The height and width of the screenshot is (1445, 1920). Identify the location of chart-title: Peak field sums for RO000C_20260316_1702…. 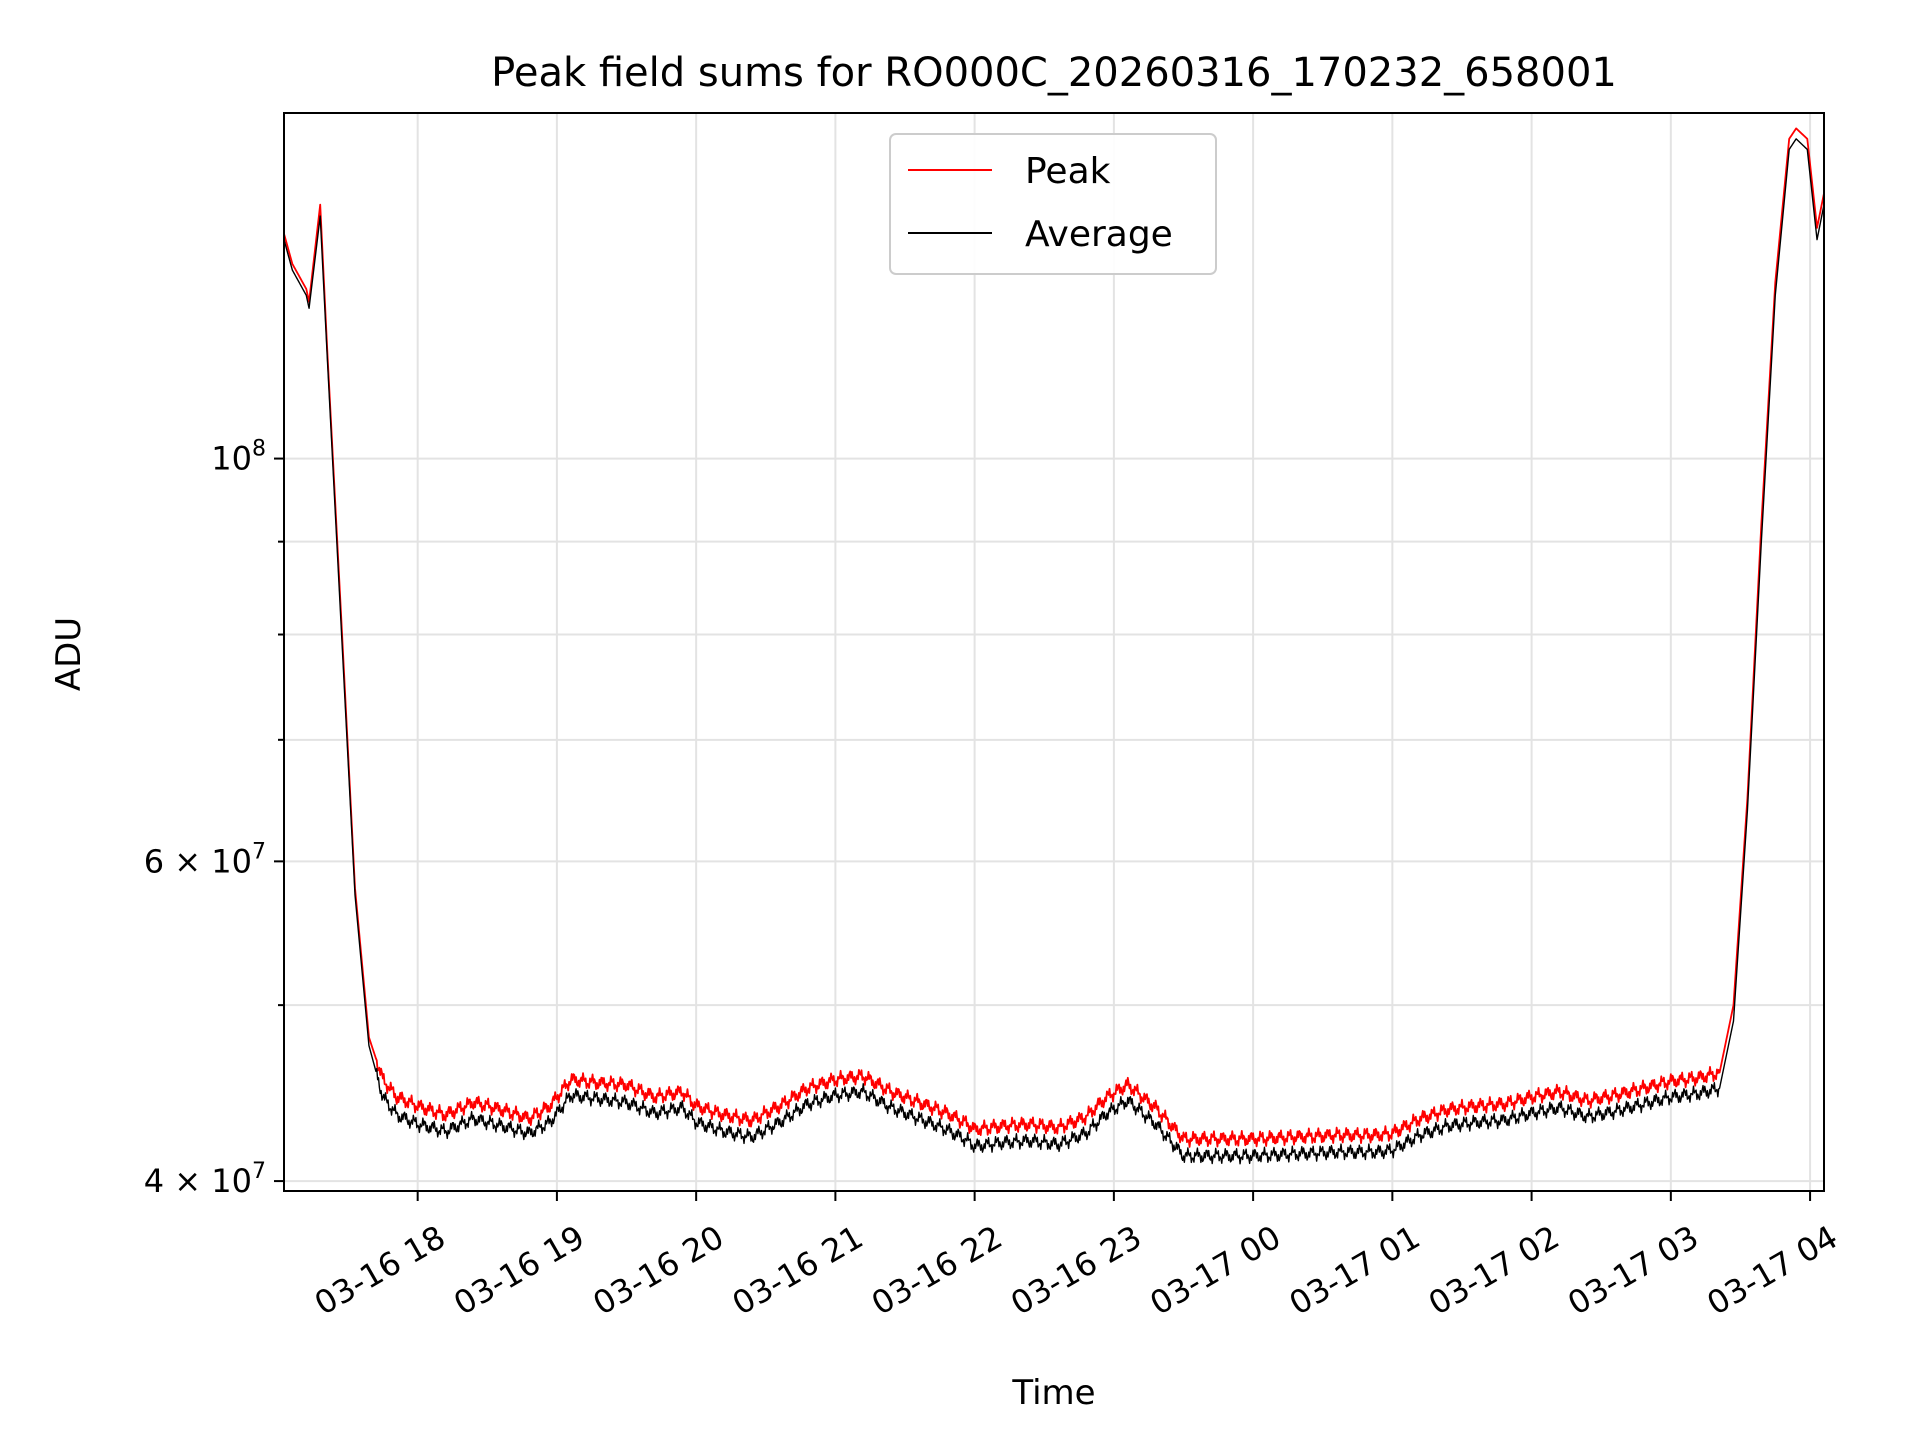
(1054, 73).